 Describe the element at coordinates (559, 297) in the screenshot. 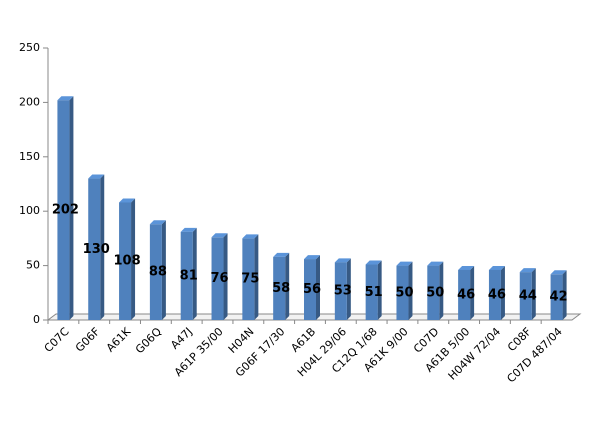

I see `data-label: 42` at that location.